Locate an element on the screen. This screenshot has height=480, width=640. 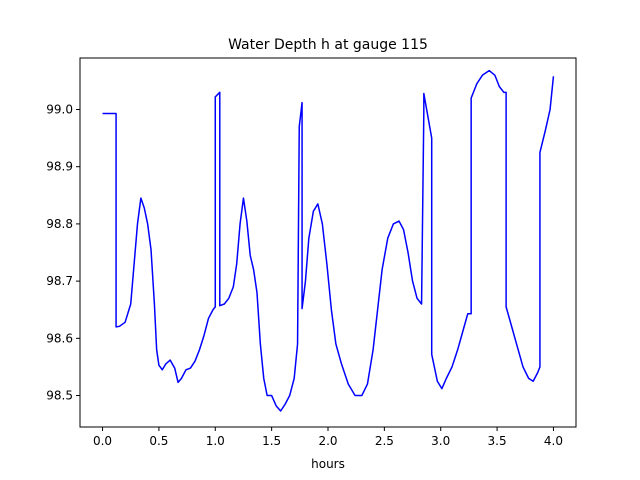
x-tick-label: 4.0 is located at coordinates (553, 441).